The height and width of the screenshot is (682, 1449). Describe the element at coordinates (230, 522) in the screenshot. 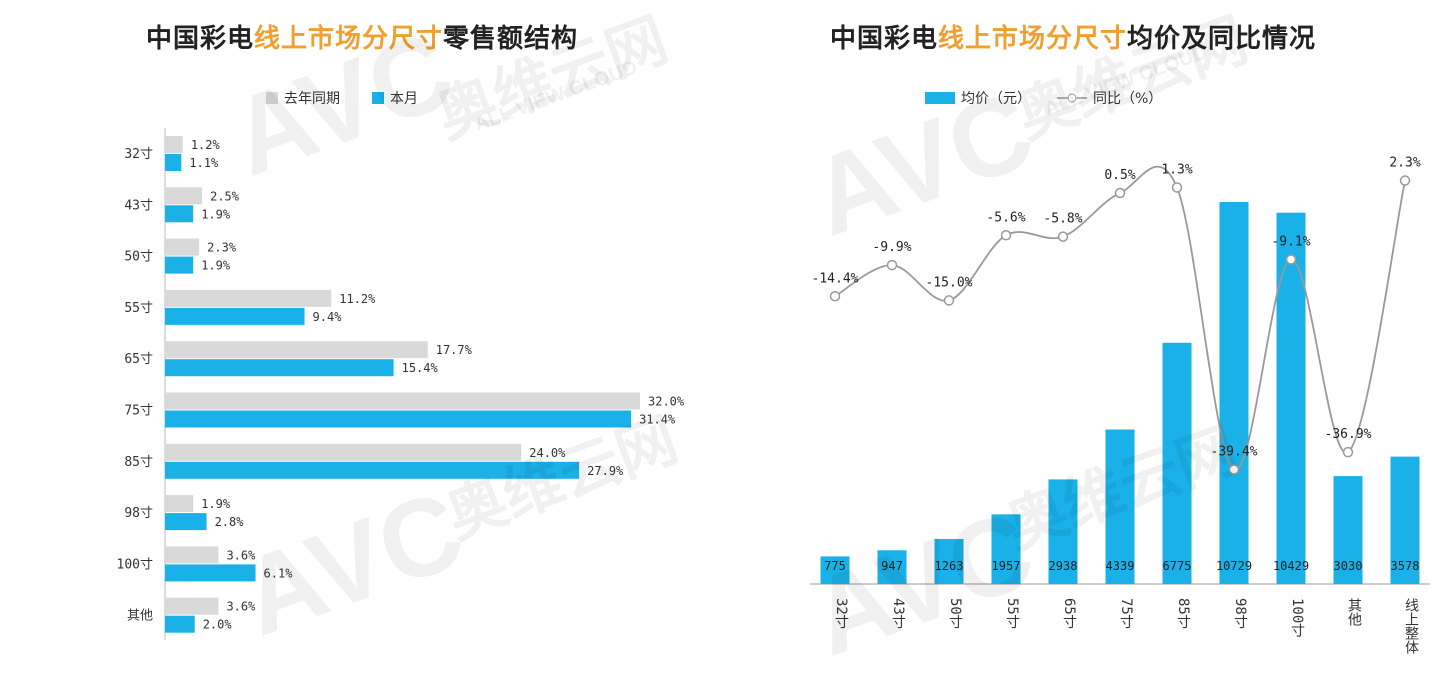

I see `bar-value-label: 2.8%` at that location.